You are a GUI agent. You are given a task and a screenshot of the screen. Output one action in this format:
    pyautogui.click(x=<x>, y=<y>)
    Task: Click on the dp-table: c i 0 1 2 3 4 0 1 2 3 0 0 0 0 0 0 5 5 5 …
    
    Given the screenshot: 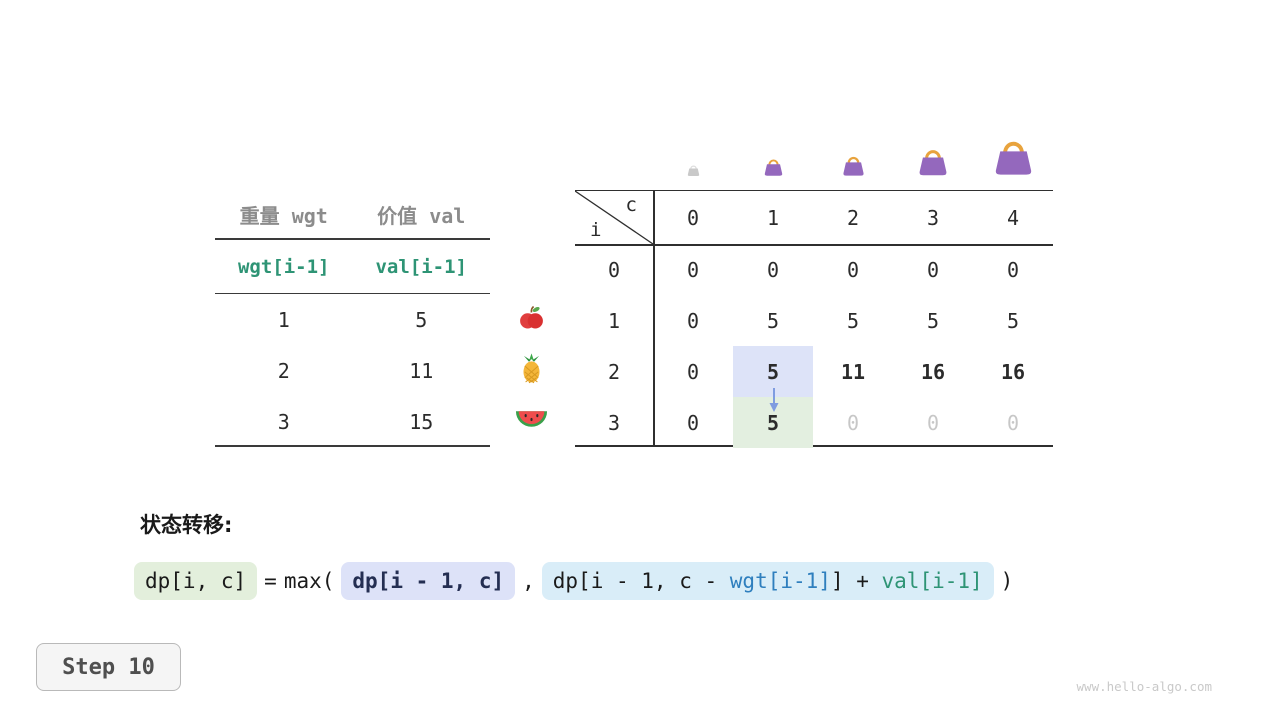 What is the action you would take?
    pyautogui.click(x=814, y=319)
    